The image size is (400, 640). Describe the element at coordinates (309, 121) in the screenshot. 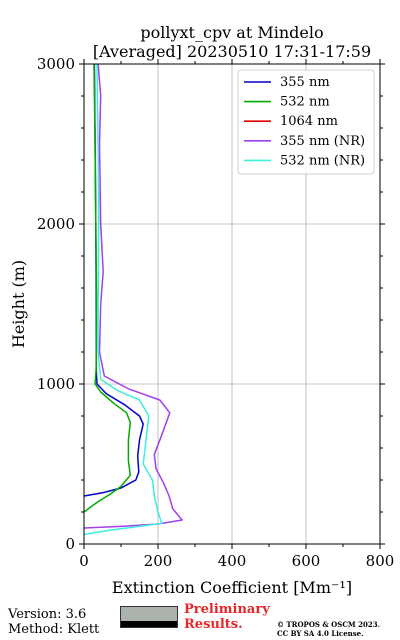

I see `legend-label: 1064 nm` at that location.